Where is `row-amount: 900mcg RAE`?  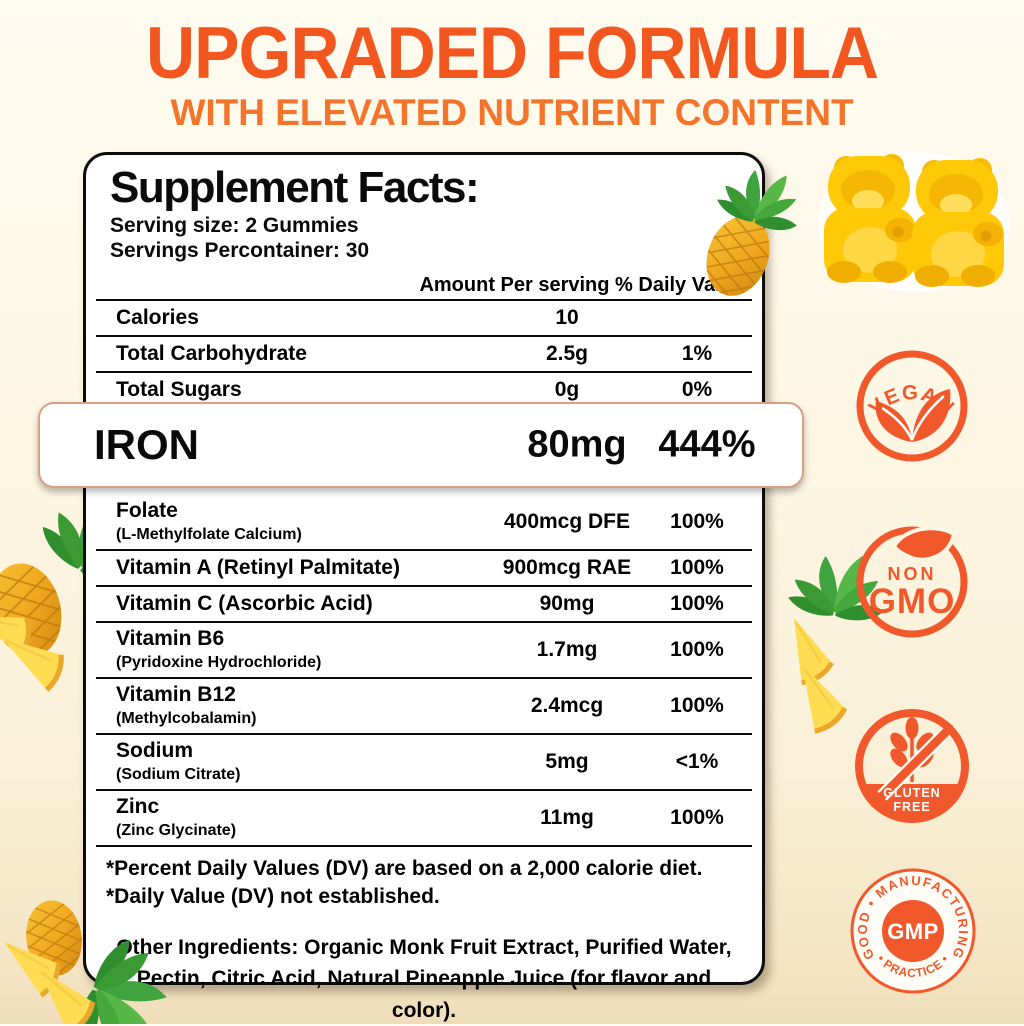 row-amount: 900mcg RAE is located at coordinates (567, 567).